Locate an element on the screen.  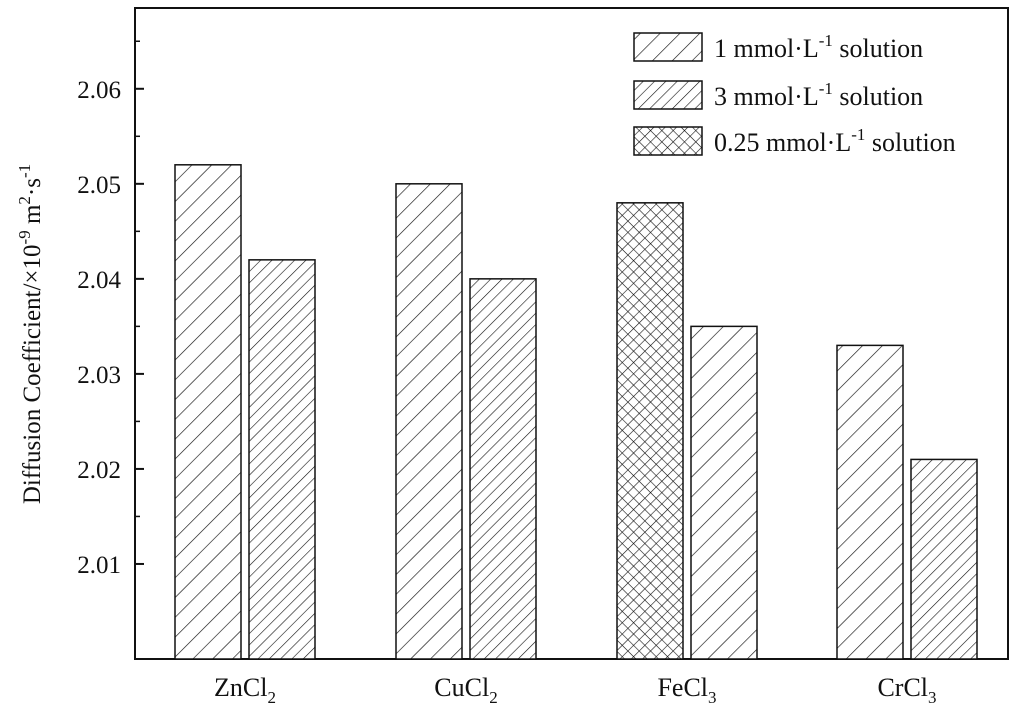
y-tick-label: 2.01 is located at coordinates (99, 565).